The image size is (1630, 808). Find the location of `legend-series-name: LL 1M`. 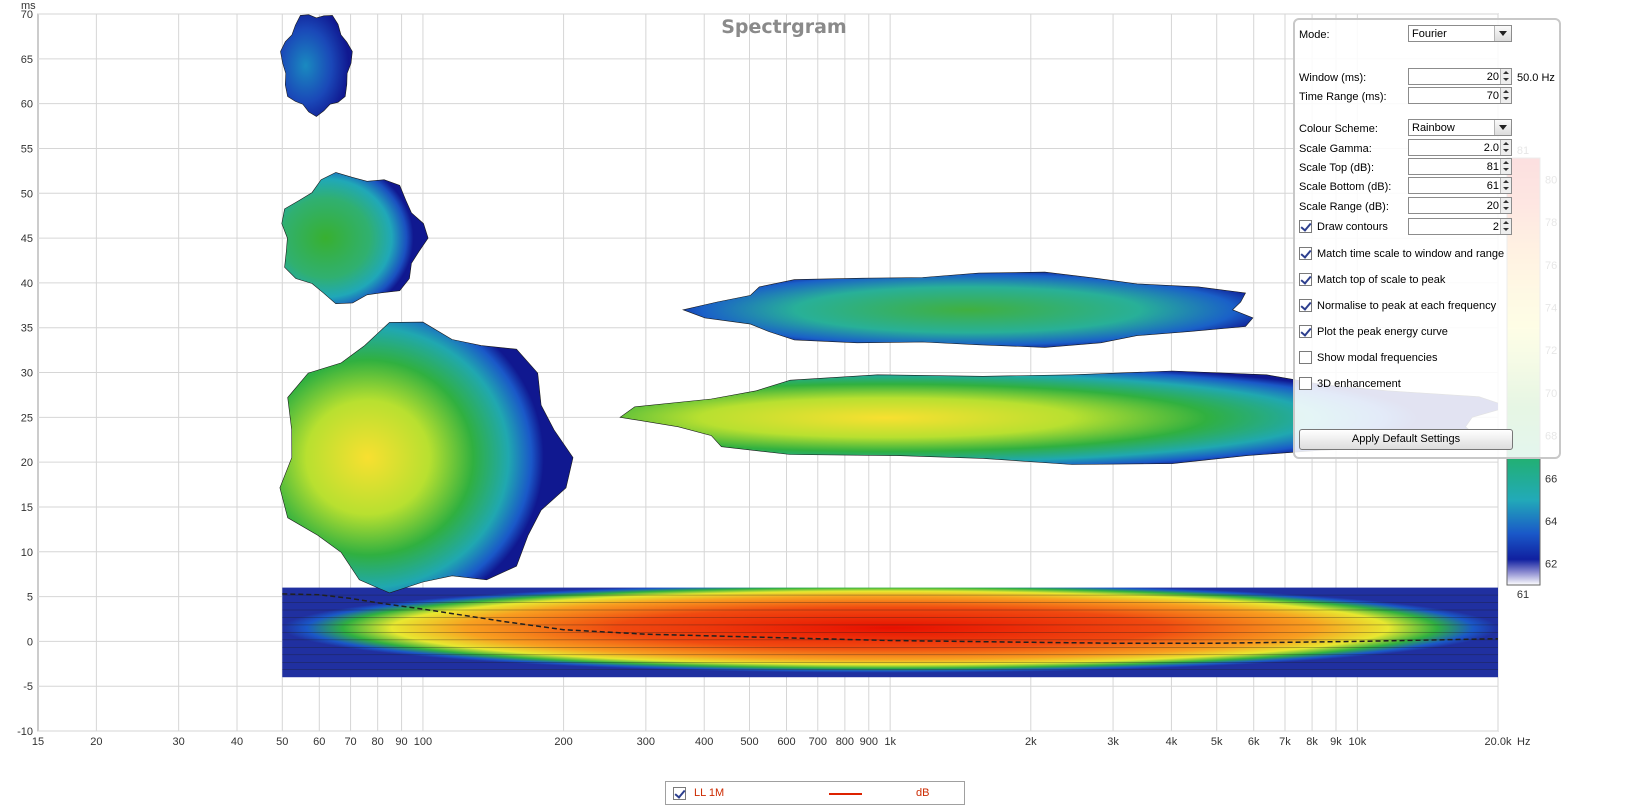

legend-series-name: LL 1M is located at coordinates (709, 793).